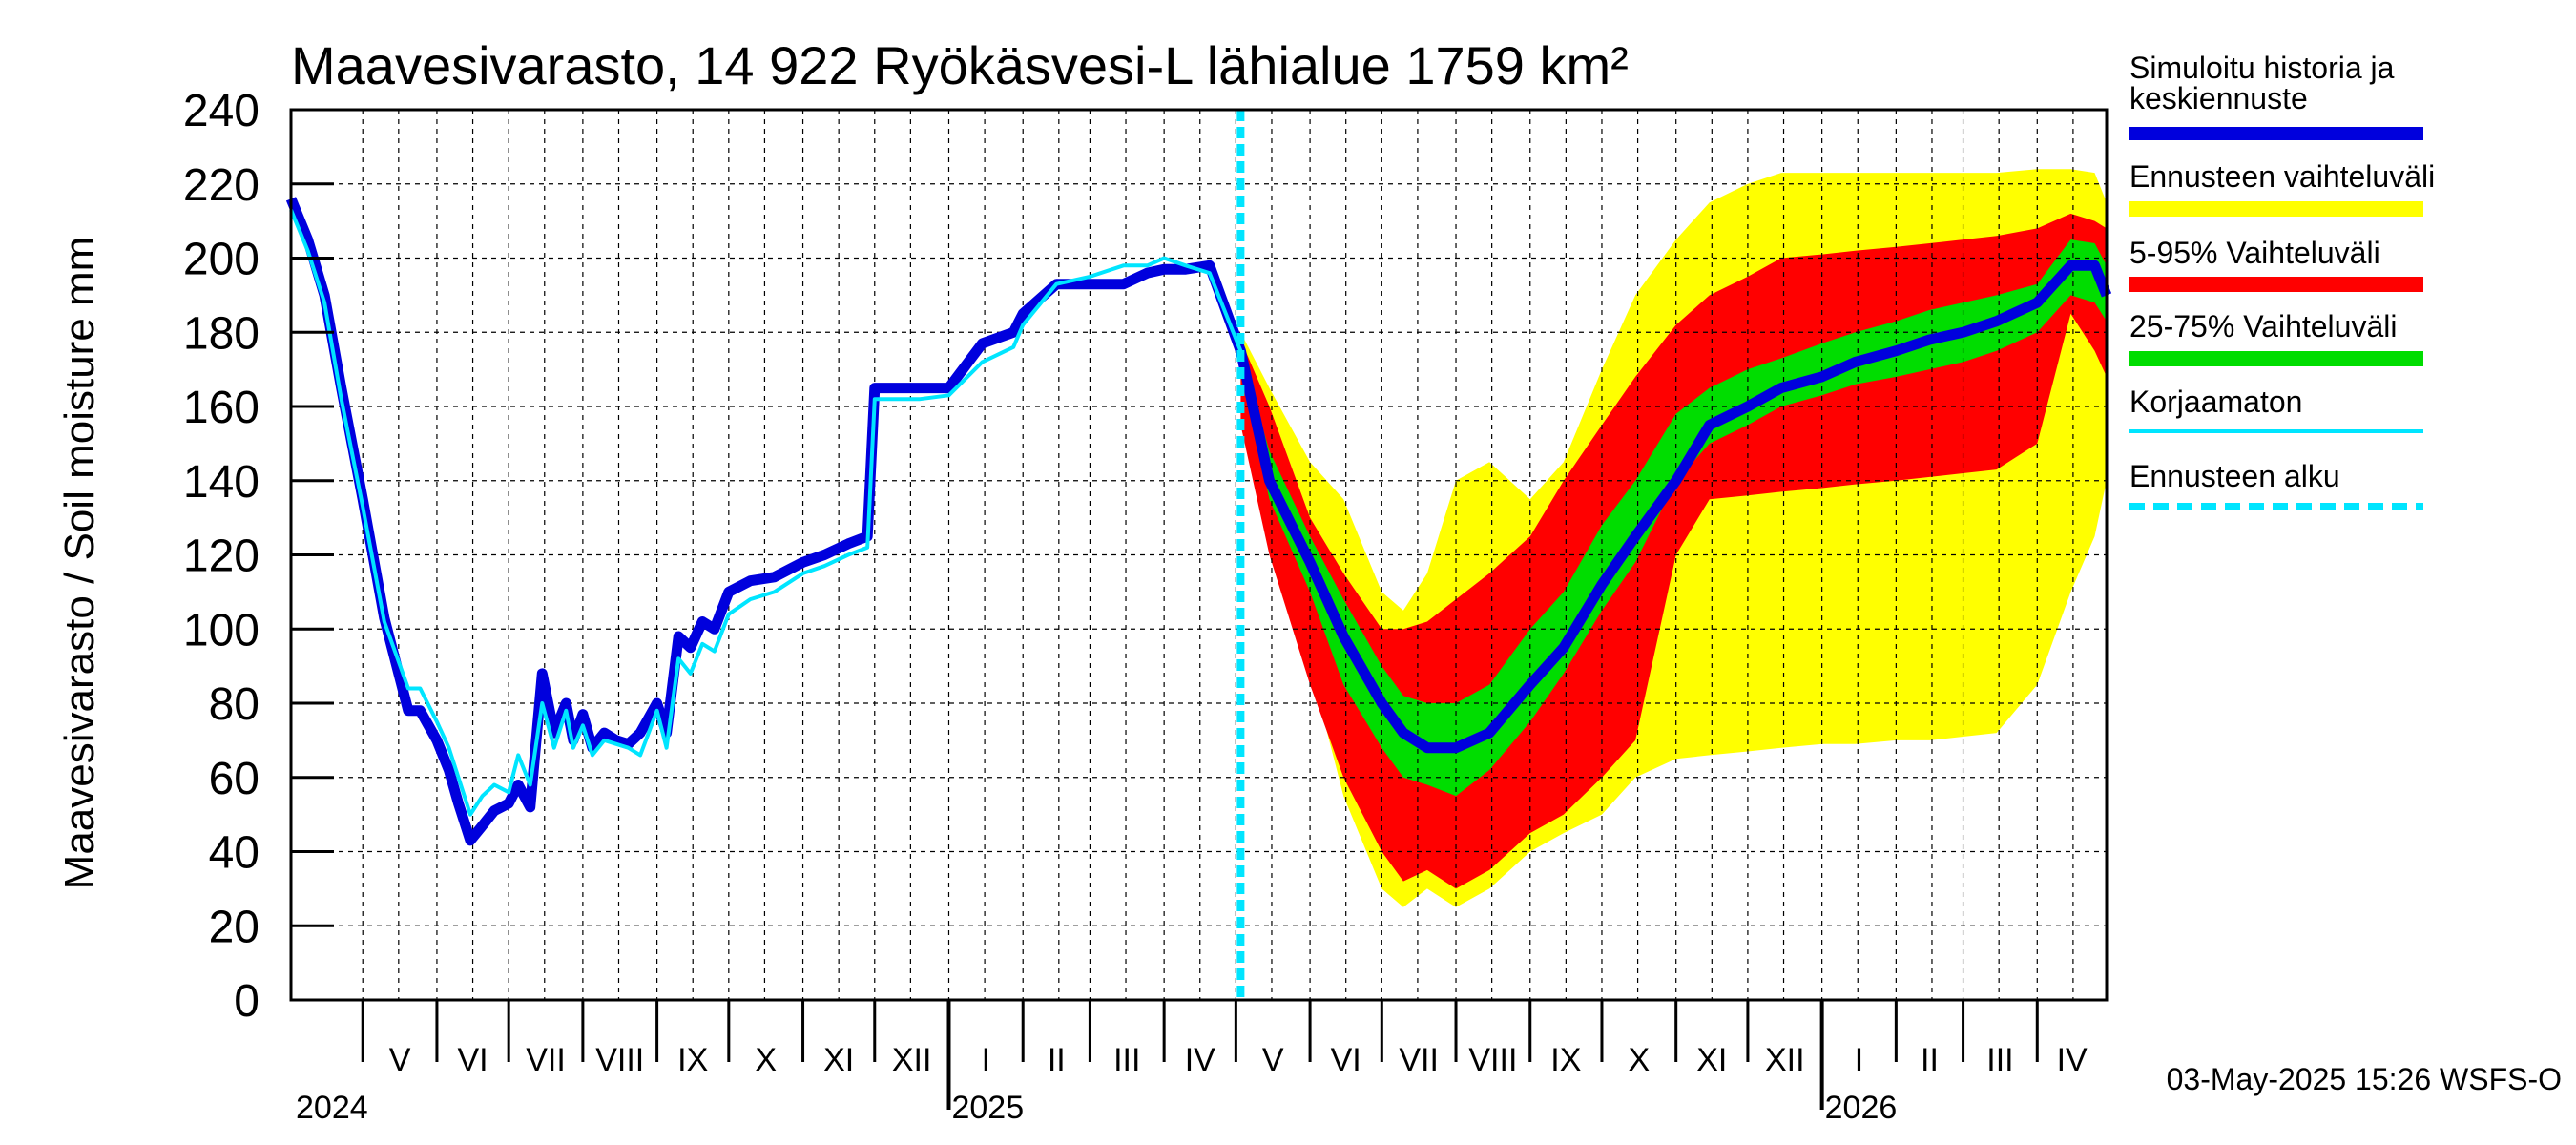 Image resolution: width=2576 pixels, height=1145 pixels. What do you see at coordinates (2262, 68) in the screenshot?
I see `legend-label: Simuloitu historia ja` at bounding box center [2262, 68].